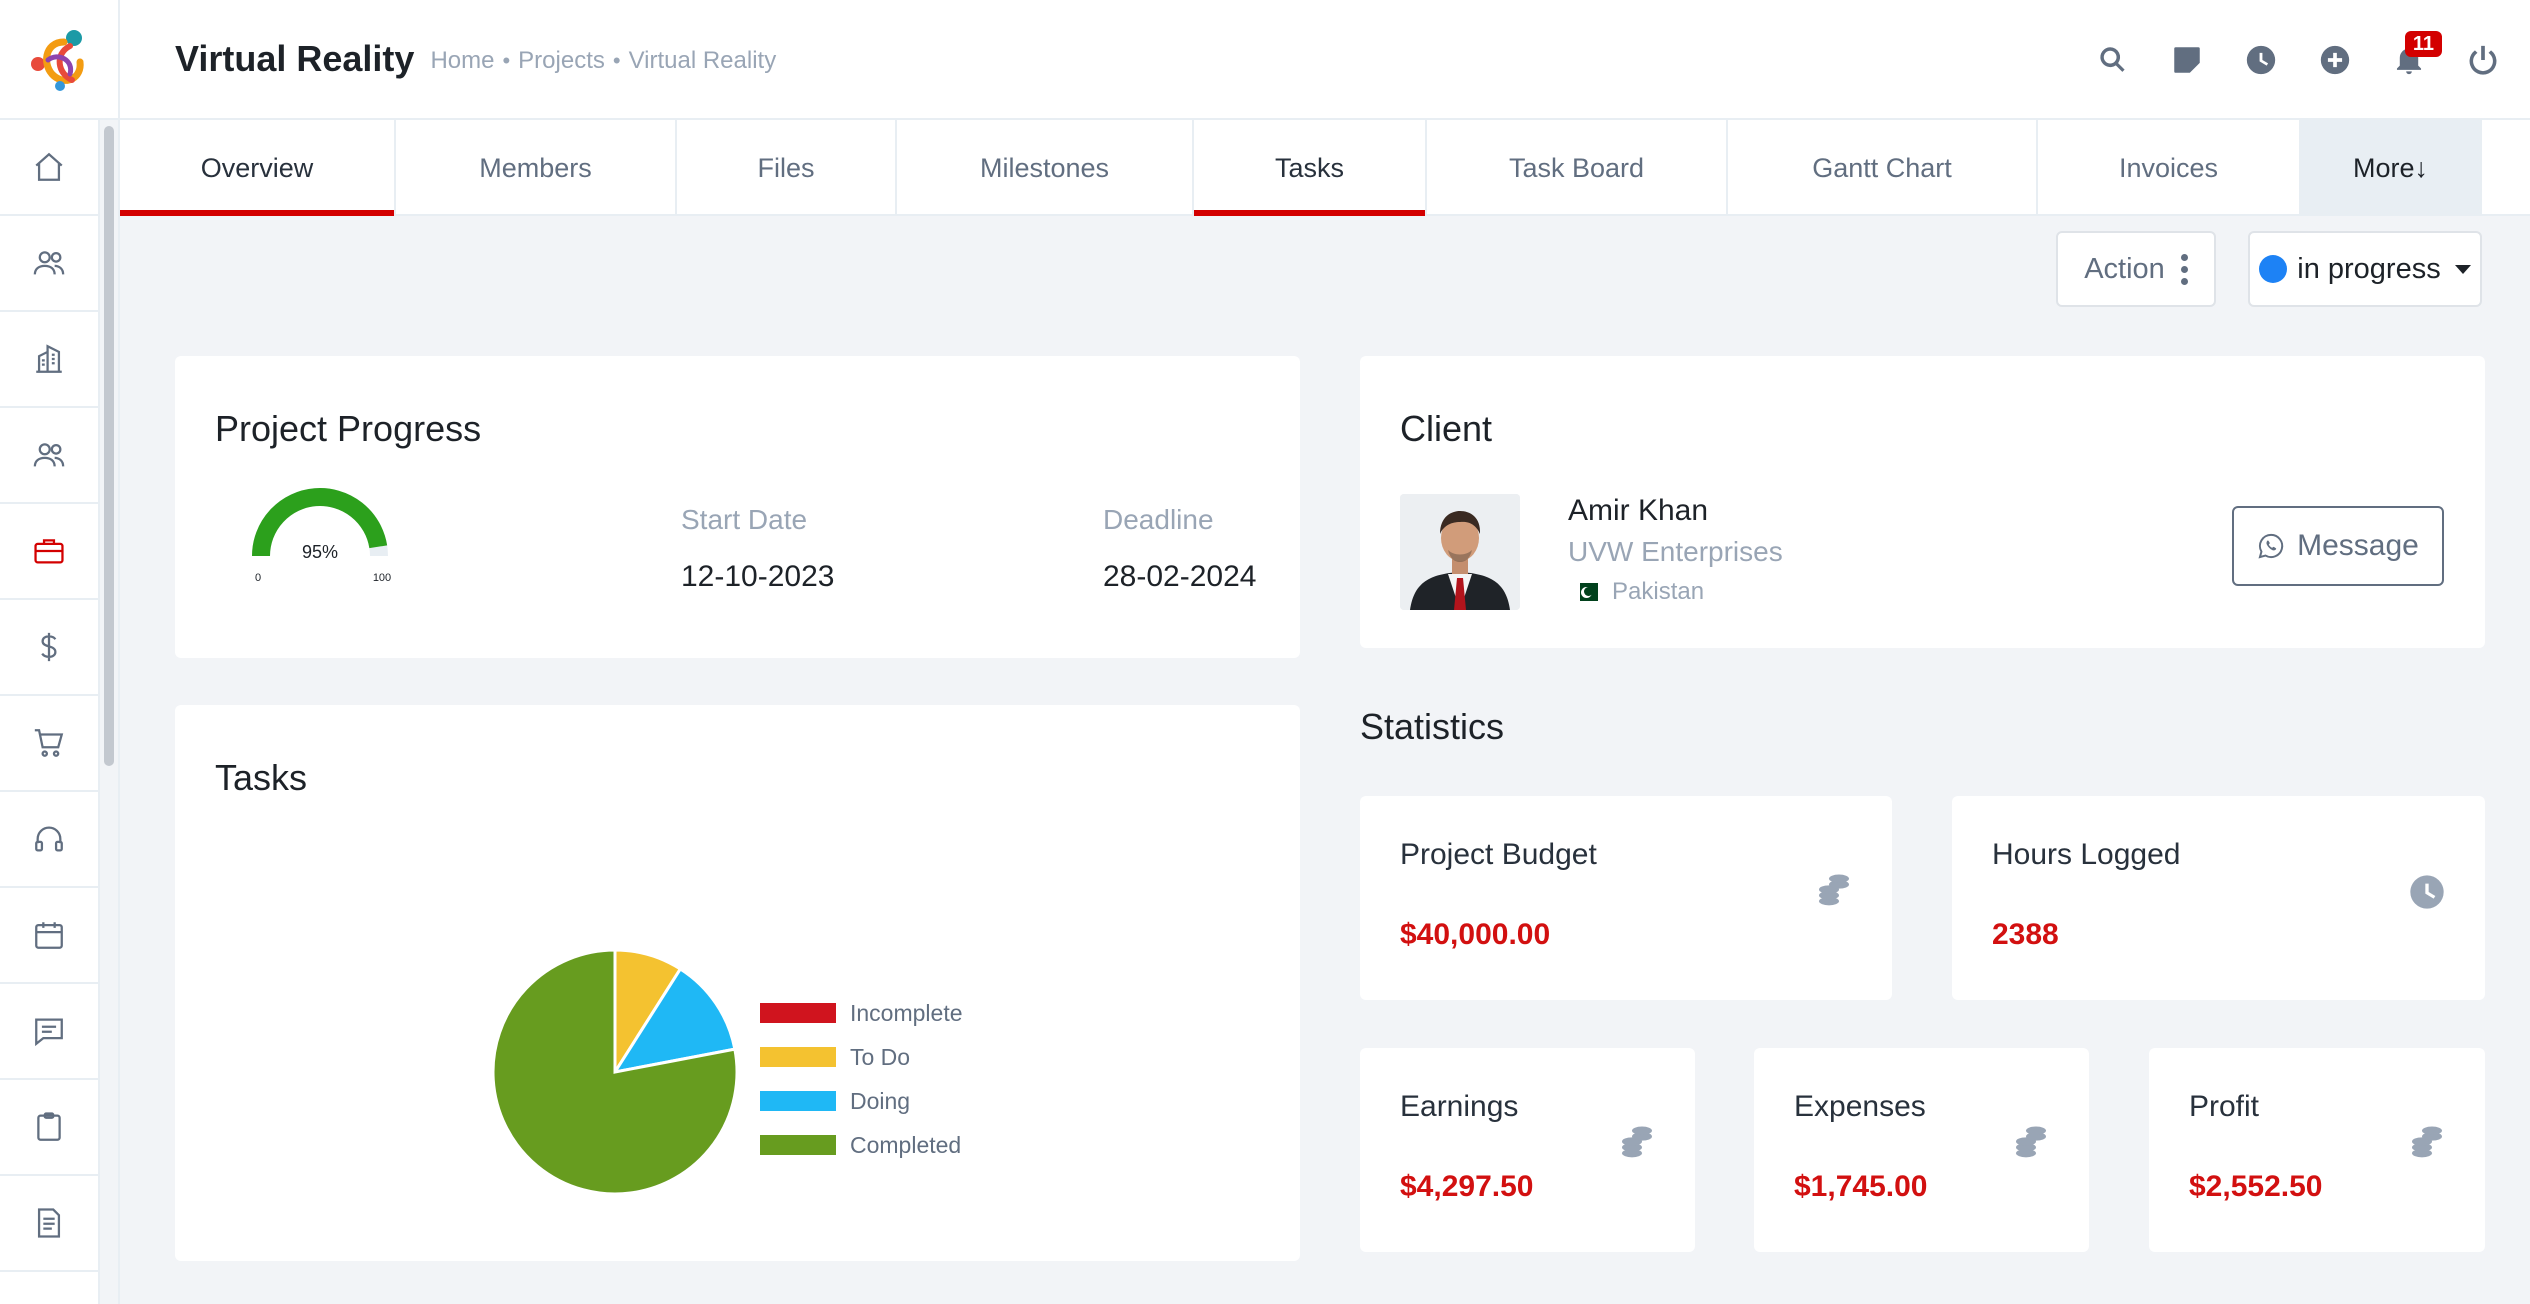 The image size is (2530, 1304). I want to click on sidebar-item-events, so click(49, 936).